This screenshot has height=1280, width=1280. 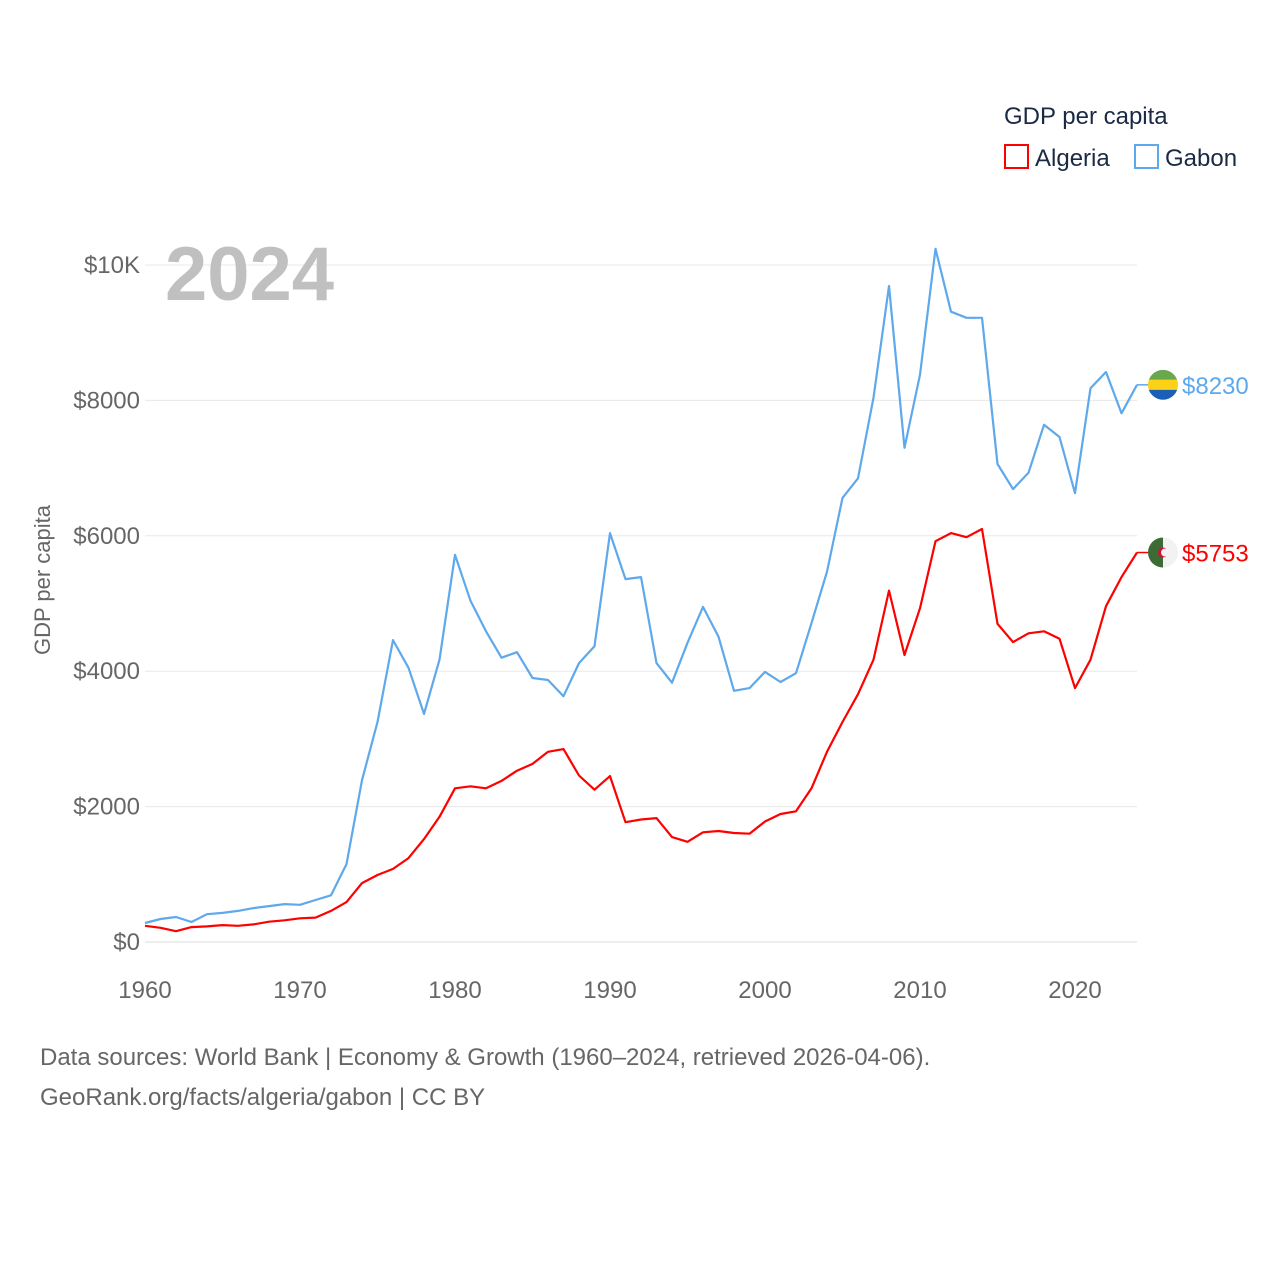 I want to click on x-tick-label: 2000, so click(x=764, y=990).